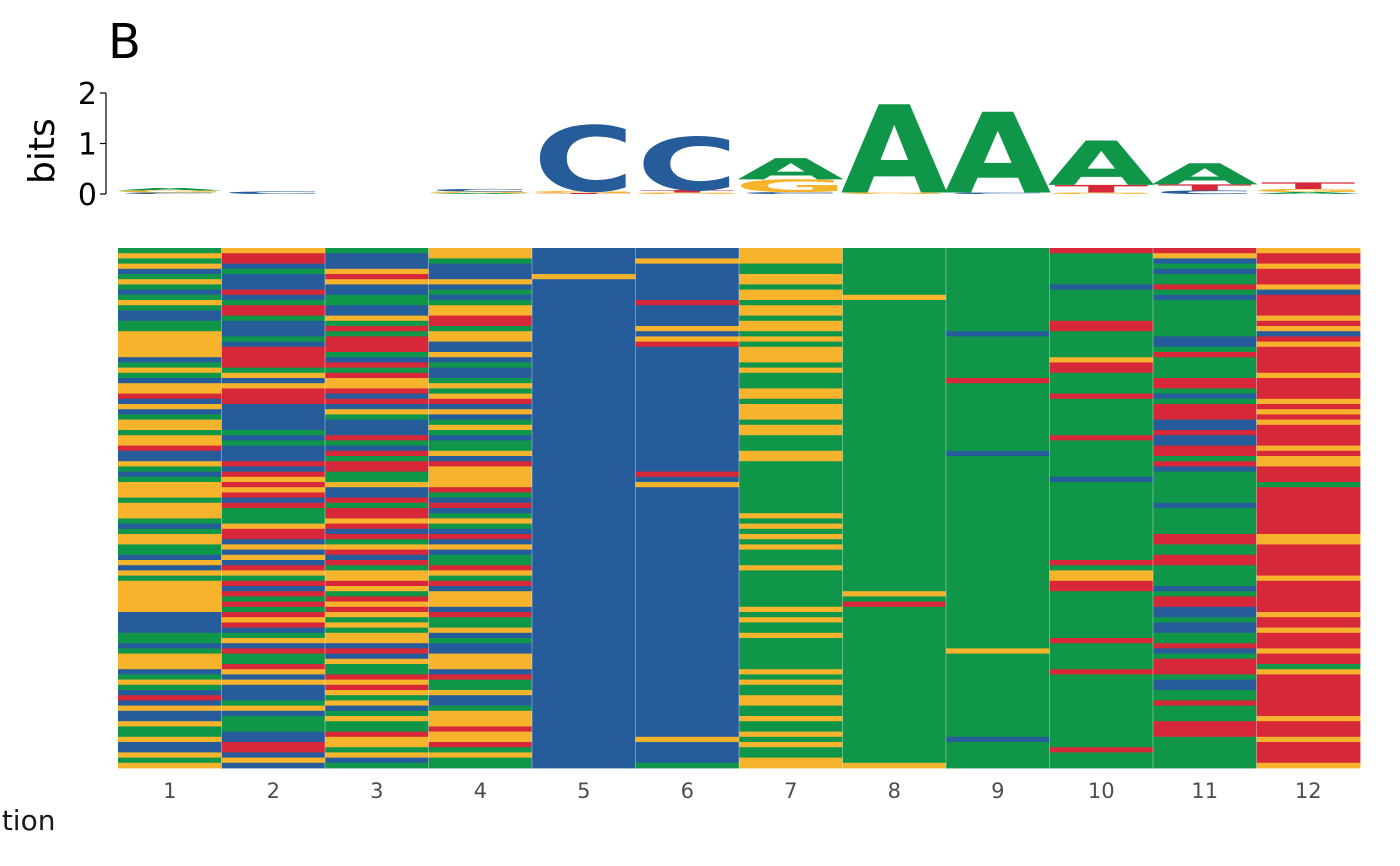  I want to click on logo-letter-C: C, so click(790, 192).